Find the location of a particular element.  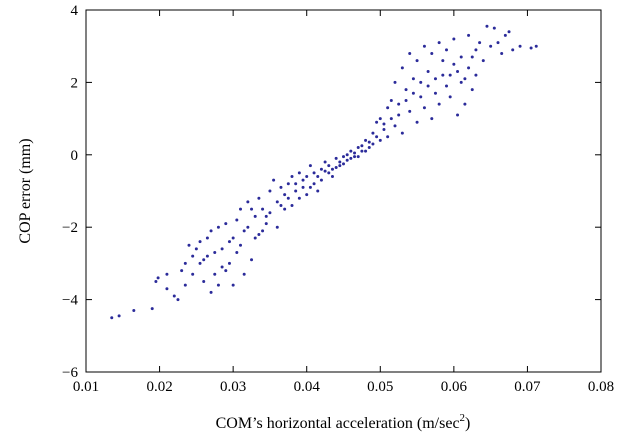

y-tick-labels: 4 2 0 −2 −4 −6 is located at coordinates (70, 192).